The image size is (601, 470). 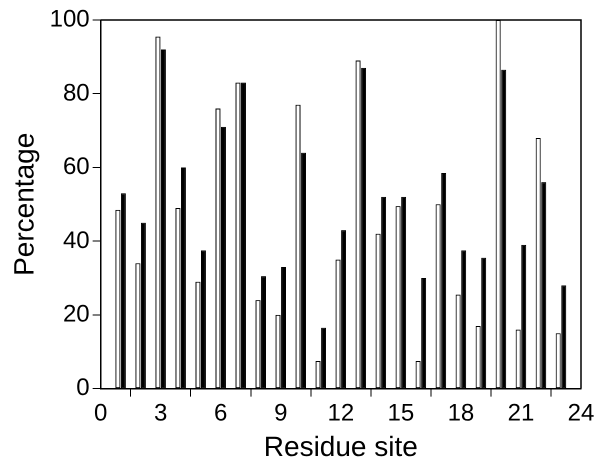 What do you see at coordinates (24, 204) in the screenshot?
I see `y-axis-title: Percentage` at bounding box center [24, 204].